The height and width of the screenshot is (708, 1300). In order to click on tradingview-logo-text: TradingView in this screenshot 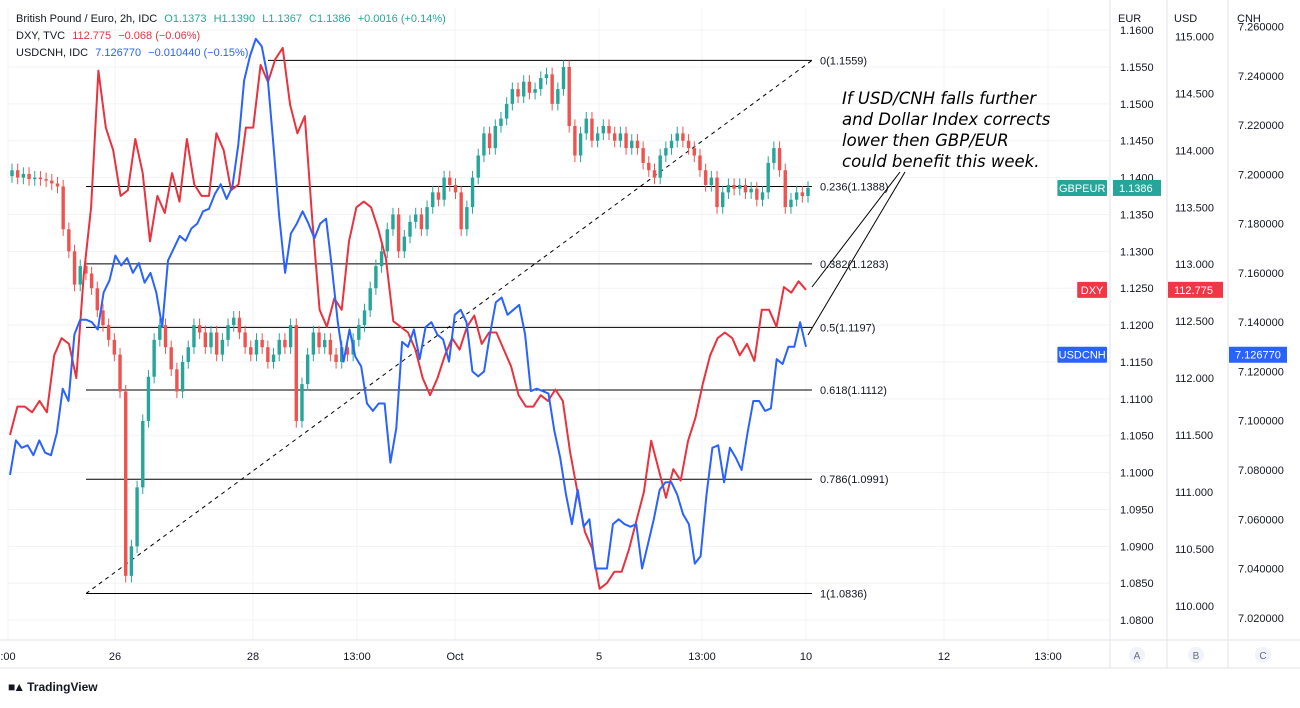, I will do `click(62, 687)`.